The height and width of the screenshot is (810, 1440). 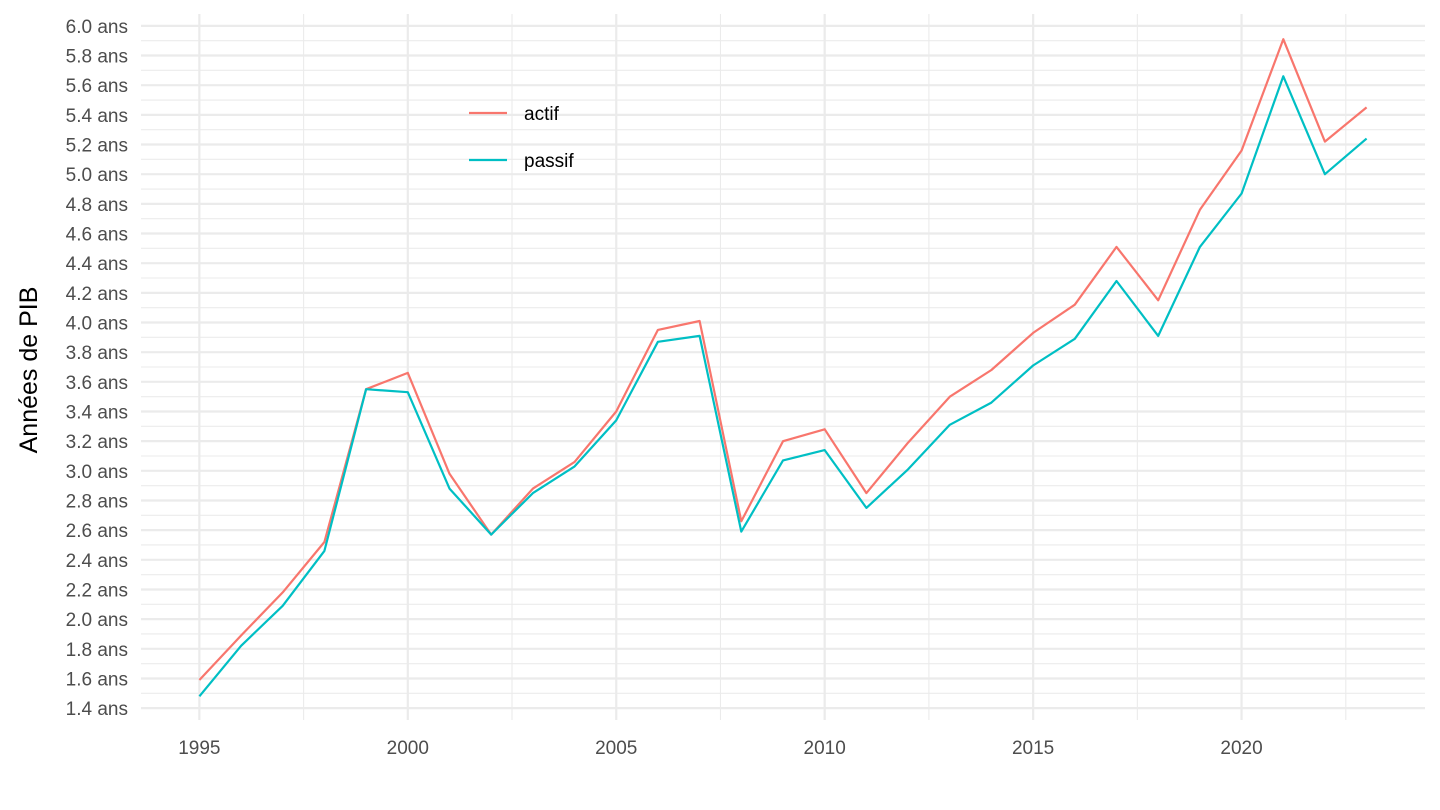 What do you see at coordinates (97, 620) in the screenshot?
I see `y-tick-label: 2.0 ans` at bounding box center [97, 620].